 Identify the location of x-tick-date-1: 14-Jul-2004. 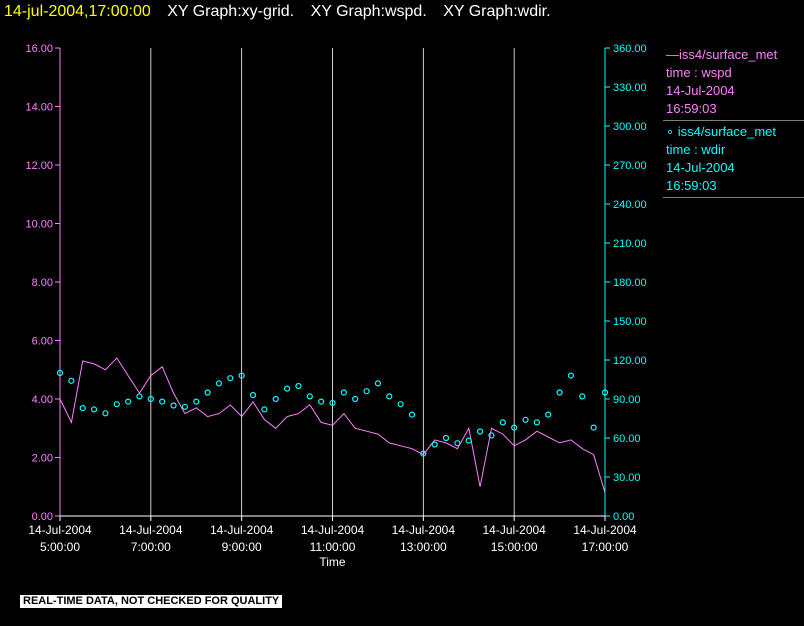
(151, 530).